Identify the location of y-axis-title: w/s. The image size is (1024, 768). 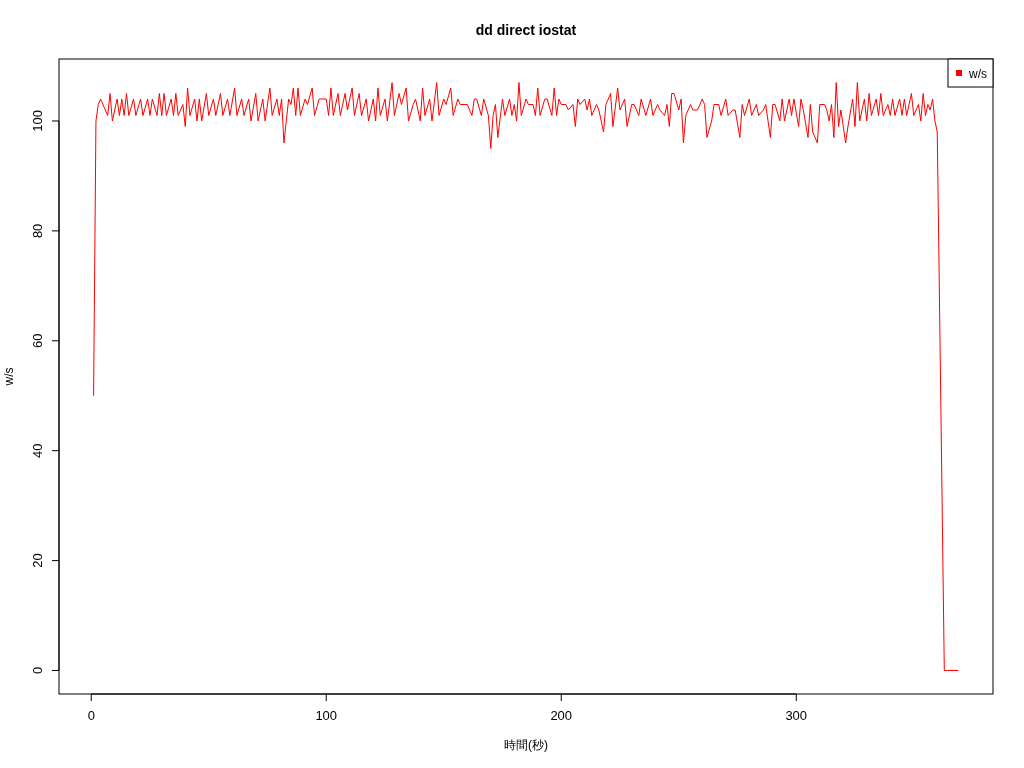
(9, 377).